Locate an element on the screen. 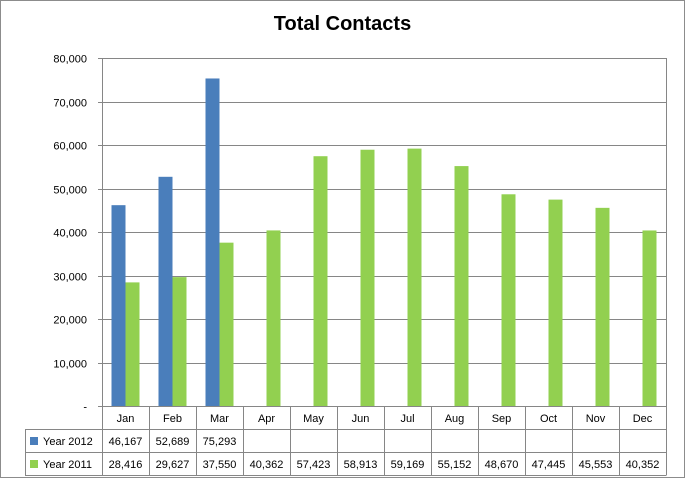 The height and width of the screenshot is (478, 685). table-cell-value: 59,169 is located at coordinates (408, 465).